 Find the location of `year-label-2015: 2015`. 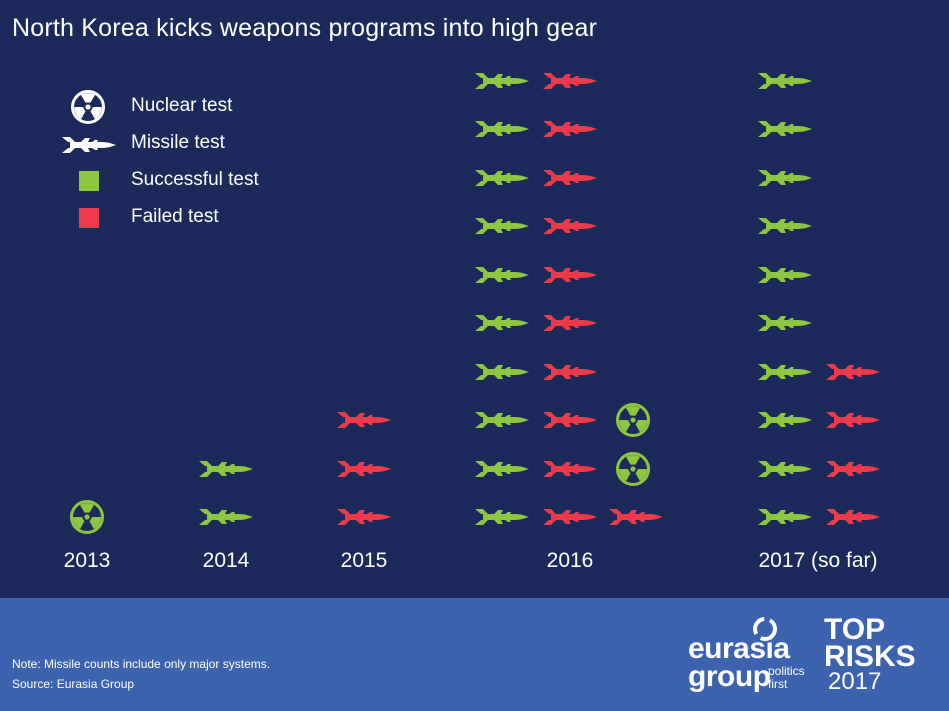

year-label-2015: 2015 is located at coordinates (364, 560).